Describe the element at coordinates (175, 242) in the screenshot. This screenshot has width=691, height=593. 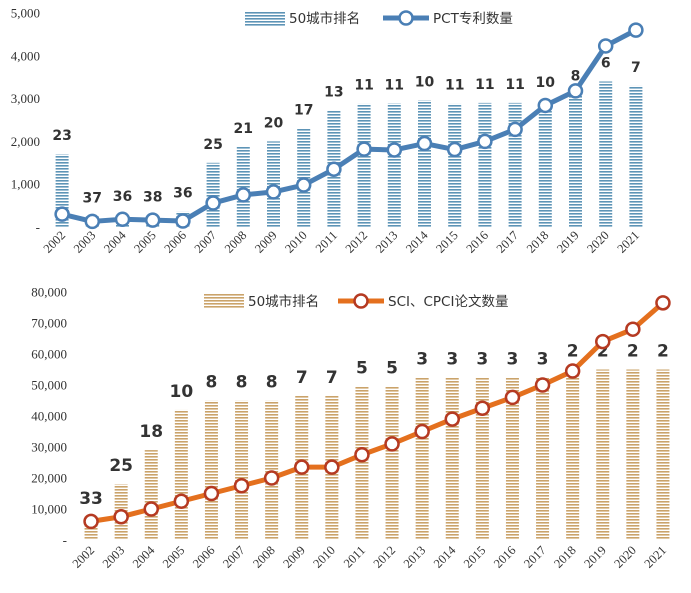
I see `c1-xtick-label: 2006` at that location.